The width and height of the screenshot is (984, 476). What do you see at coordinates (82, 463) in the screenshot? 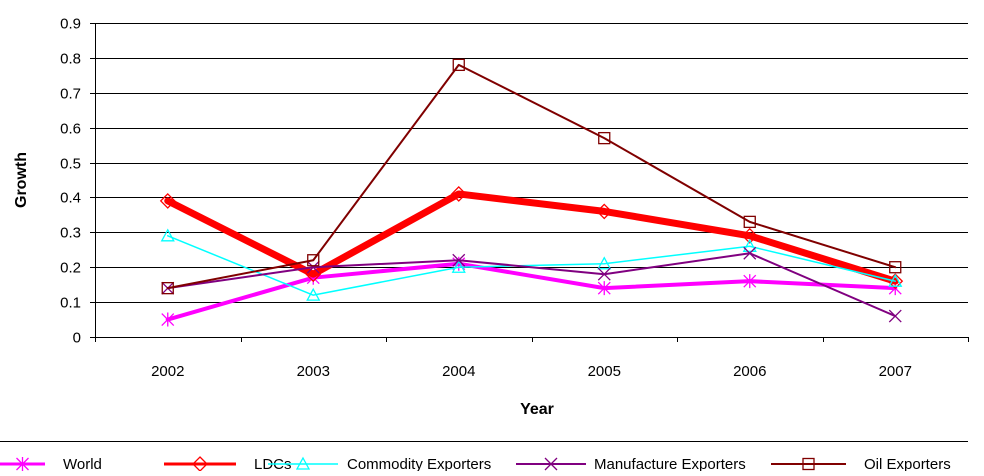
I see `legend-label: World` at bounding box center [82, 463].